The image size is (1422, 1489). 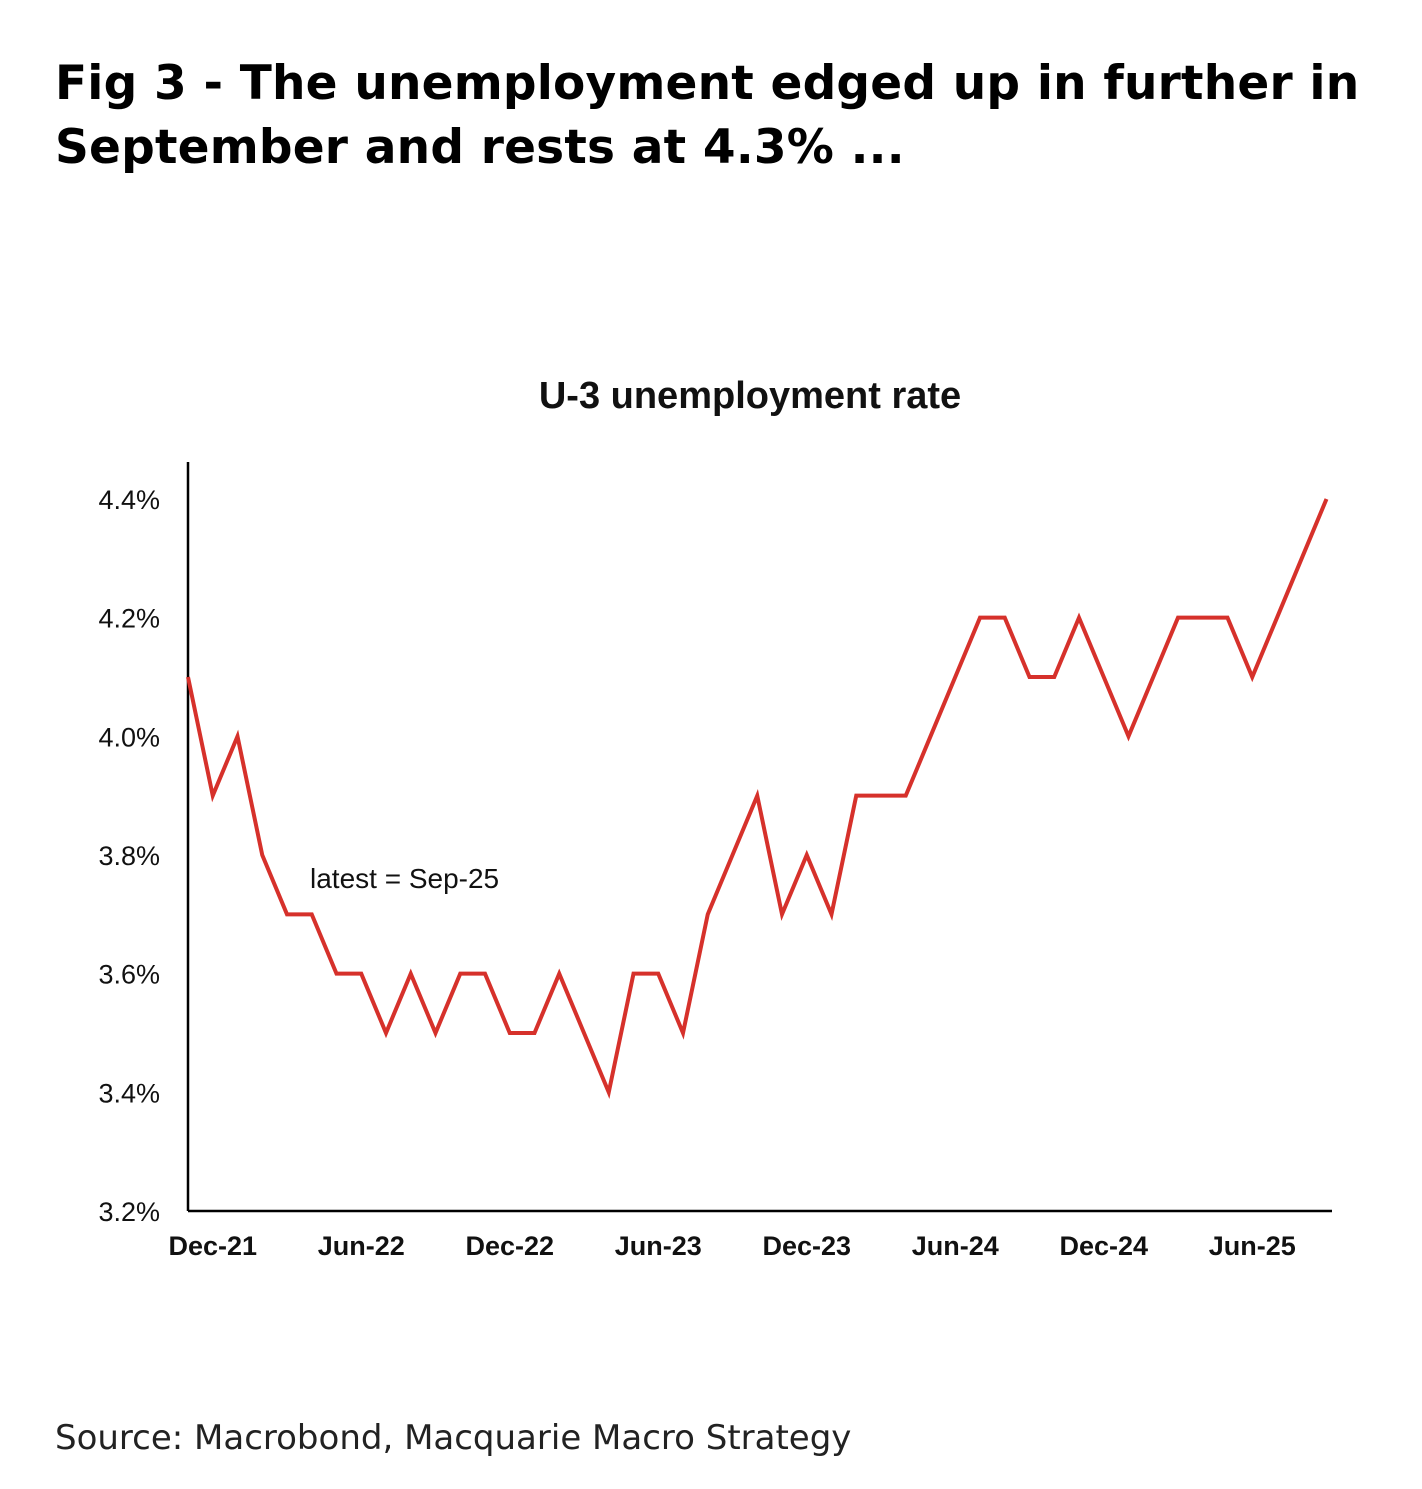 What do you see at coordinates (1252, 1246) in the screenshot?
I see `x-tick-label: Jun-25` at bounding box center [1252, 1246].